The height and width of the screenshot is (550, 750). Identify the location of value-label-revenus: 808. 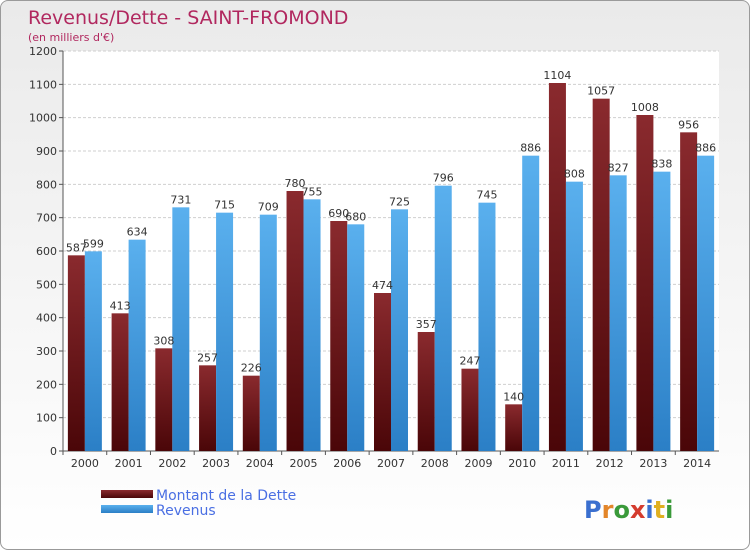
(574, 174).